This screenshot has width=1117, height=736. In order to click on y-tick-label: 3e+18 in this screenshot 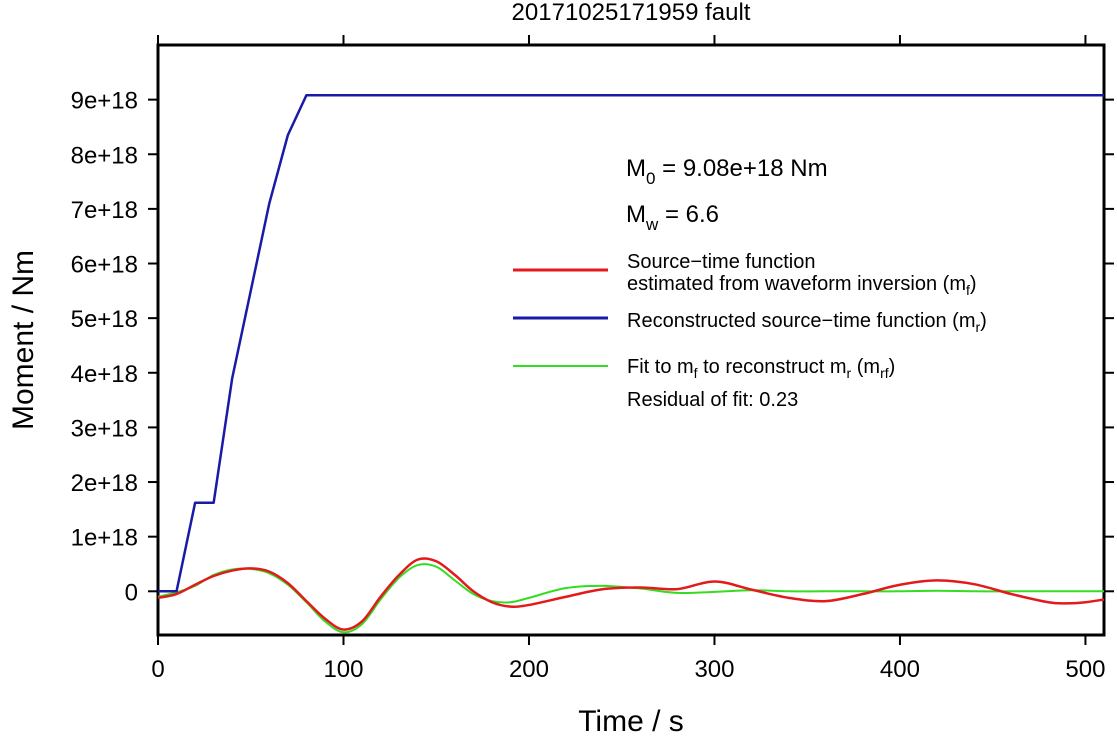, I will do `click(104, 428)`.